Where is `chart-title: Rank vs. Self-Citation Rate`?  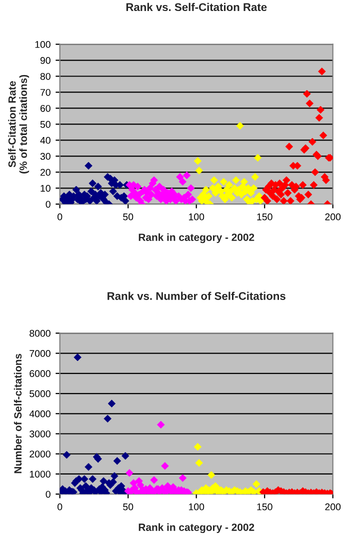
chart-title: Rank vs. Self-Citation Rate is located at coordinates (196, 7).